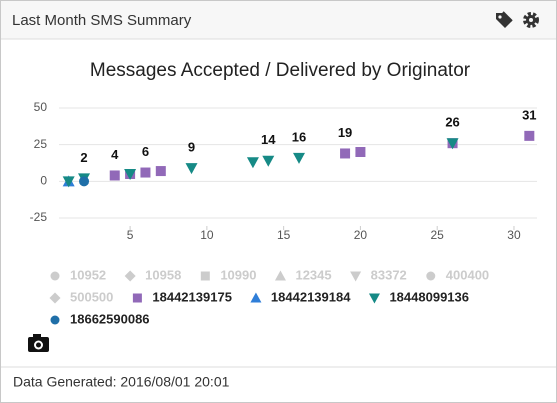 The height and width of the screenshot is (403, 557). I want to click on legend-label: 18662590086, so click(110, 318).